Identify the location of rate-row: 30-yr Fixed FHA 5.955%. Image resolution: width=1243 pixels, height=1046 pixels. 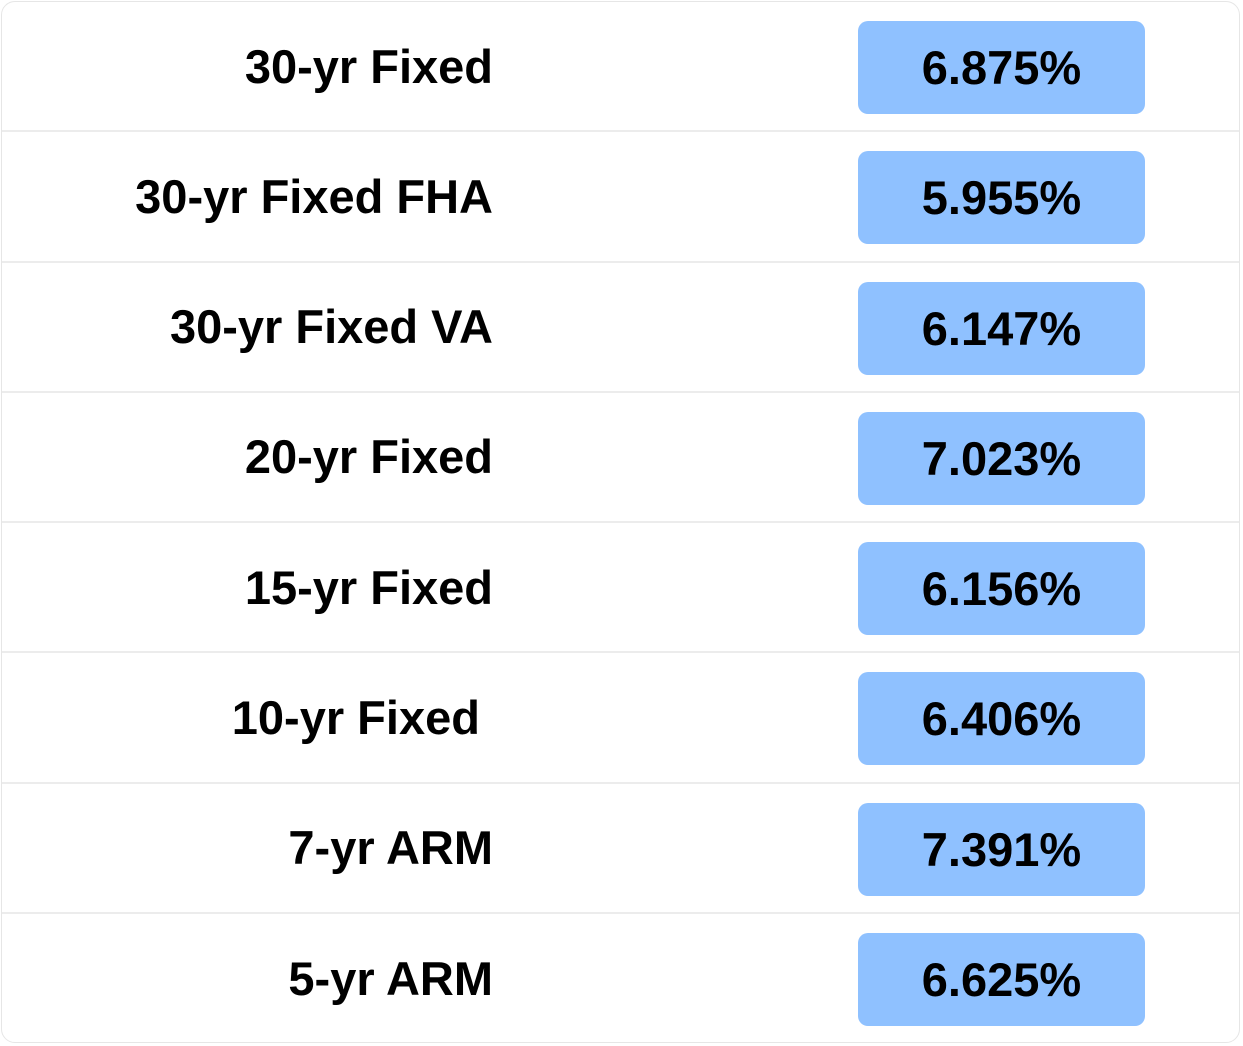
(620, 197).